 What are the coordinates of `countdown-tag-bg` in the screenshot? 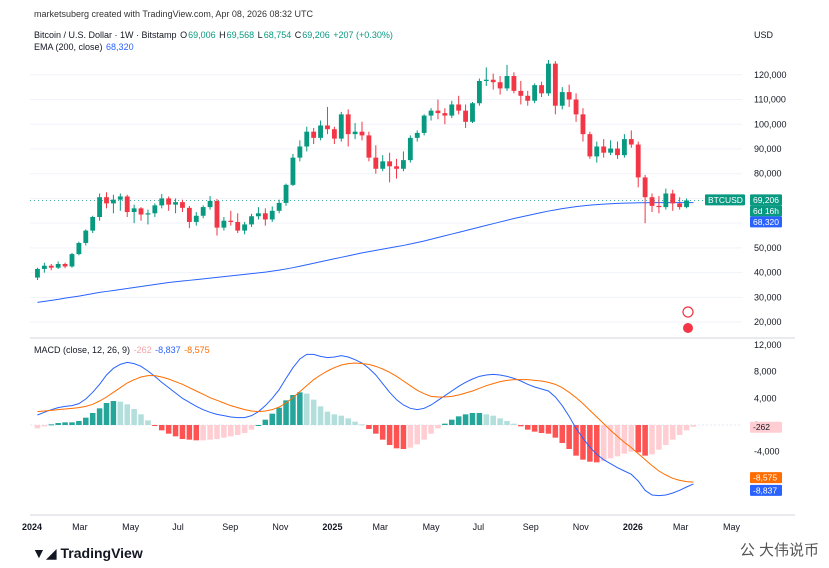 It's located at (766, 211).